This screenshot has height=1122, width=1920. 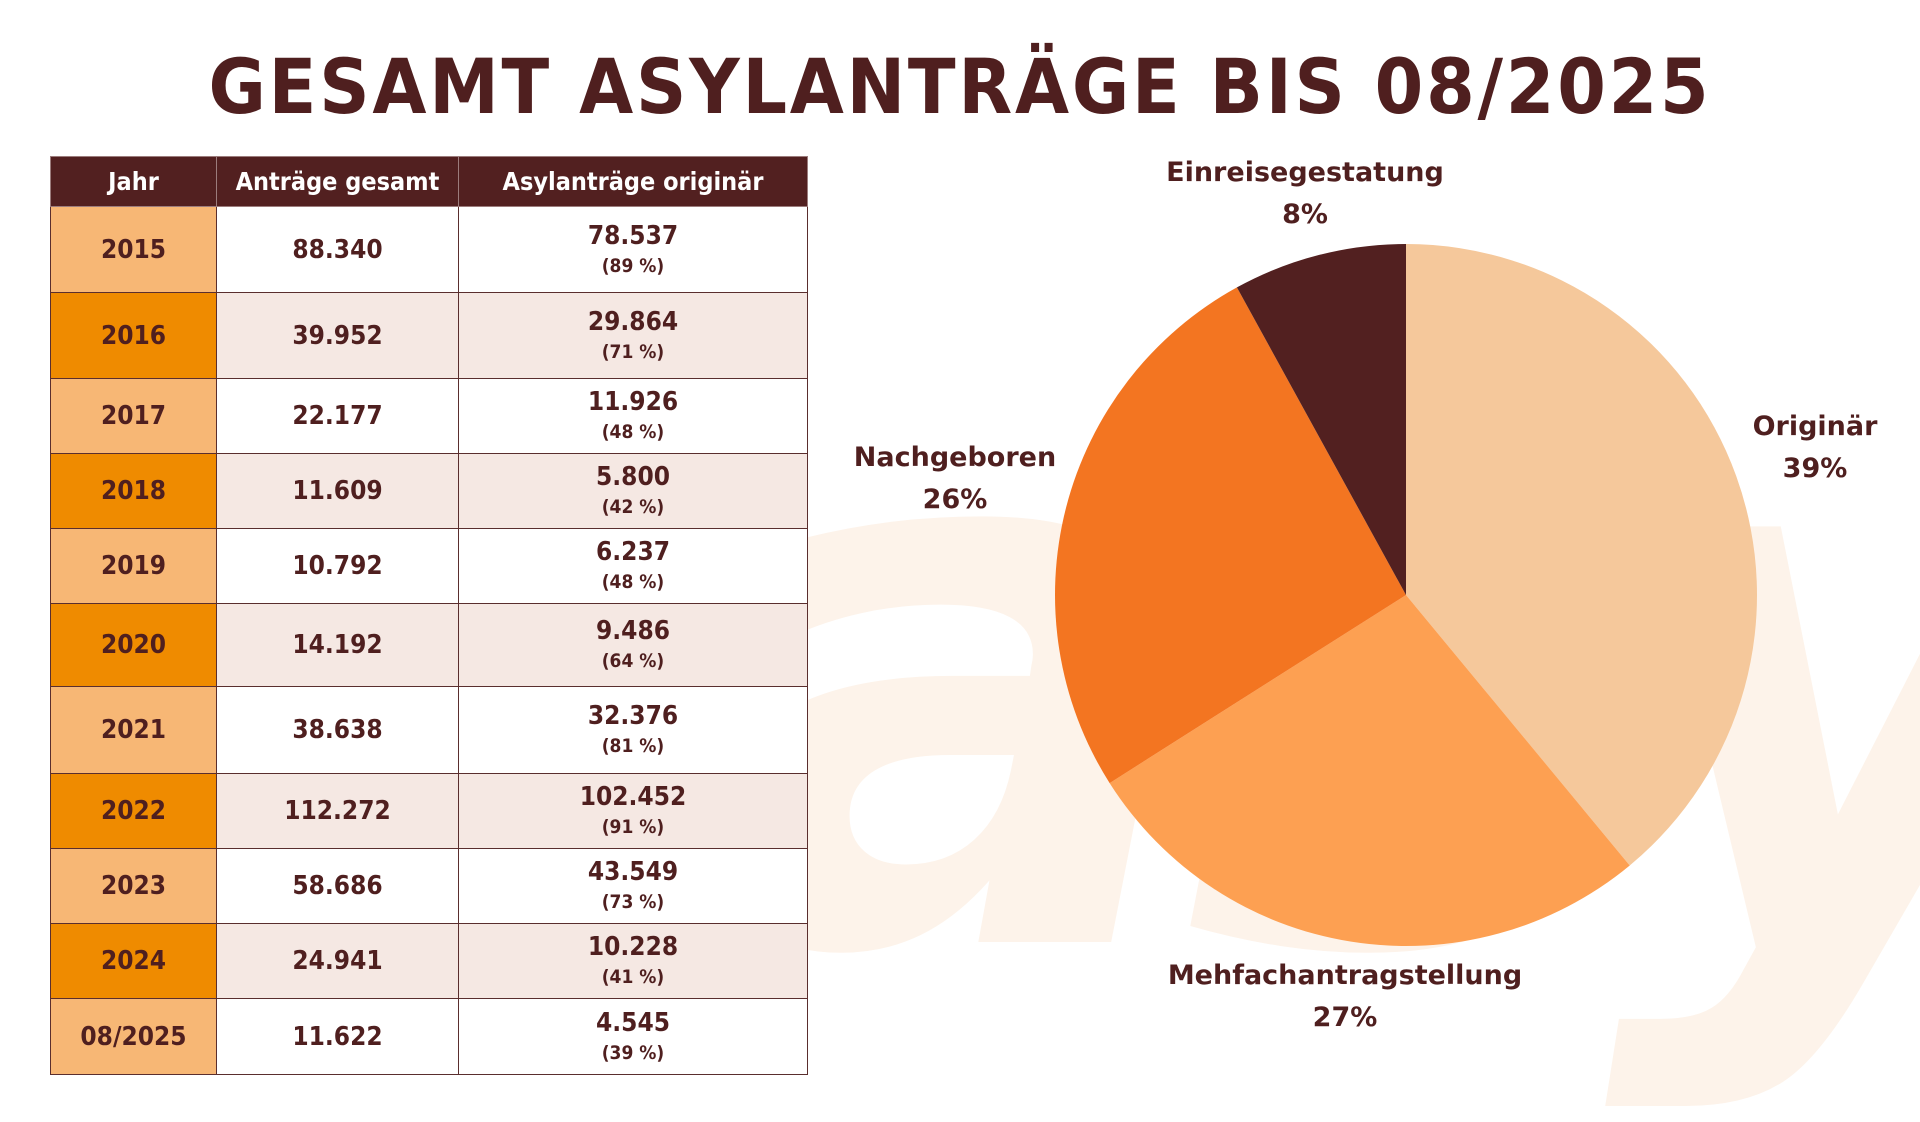 I want to click on original-count: 4.545, so click(x=633, y=1022).